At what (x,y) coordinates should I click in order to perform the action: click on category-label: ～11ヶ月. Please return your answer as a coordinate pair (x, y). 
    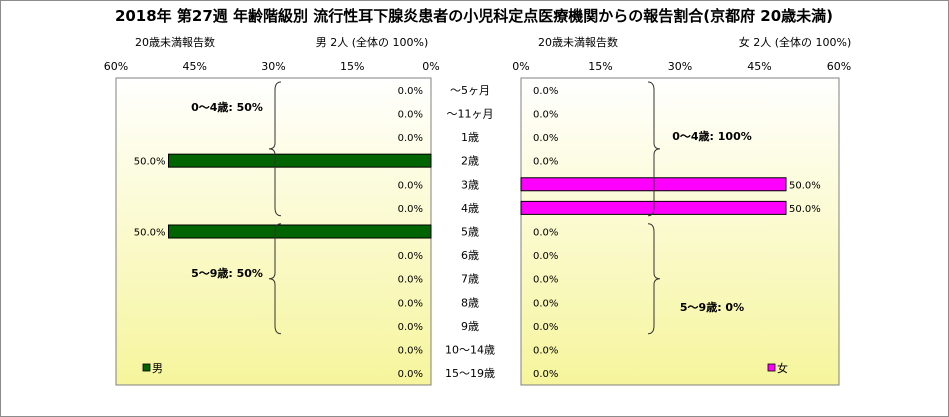
    Looking at the image, I should click on (470, 113).